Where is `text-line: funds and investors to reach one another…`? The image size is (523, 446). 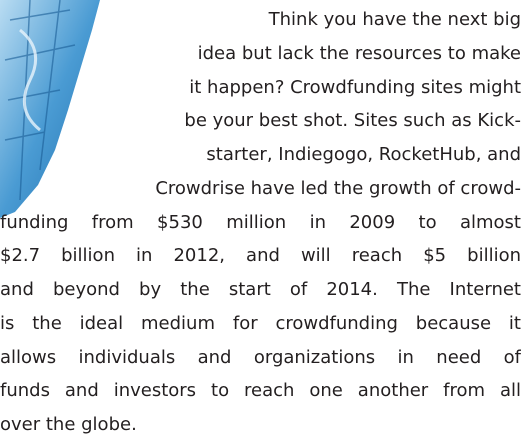
text-line: funds and investors to reach one another… is located at coordinates (260, 391).